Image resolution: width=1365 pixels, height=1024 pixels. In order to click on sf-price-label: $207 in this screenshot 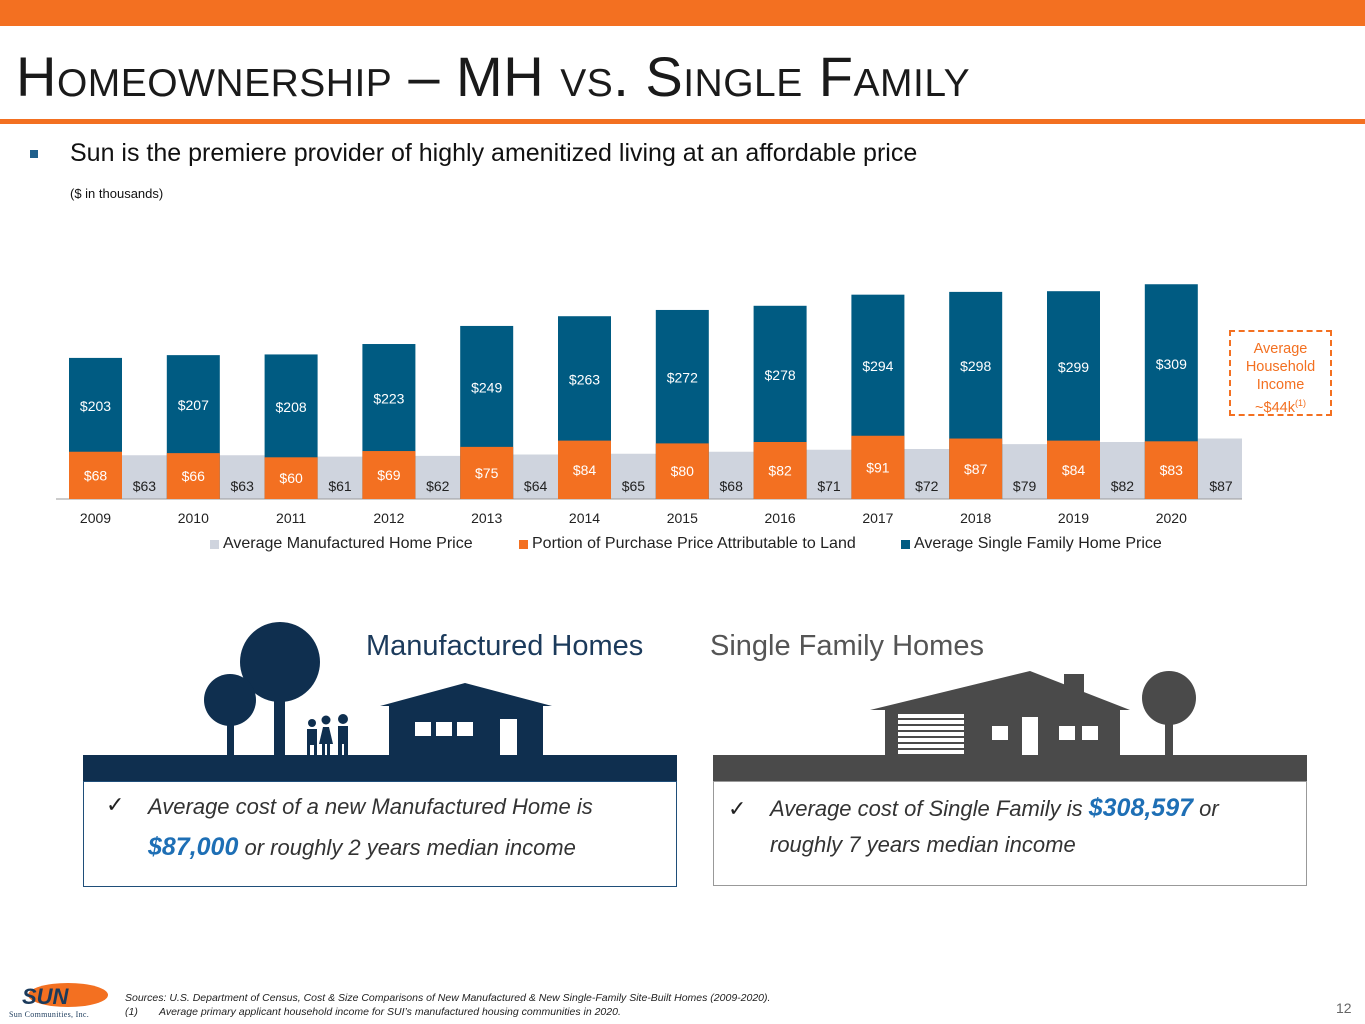, I will do `click(193, 405)`.